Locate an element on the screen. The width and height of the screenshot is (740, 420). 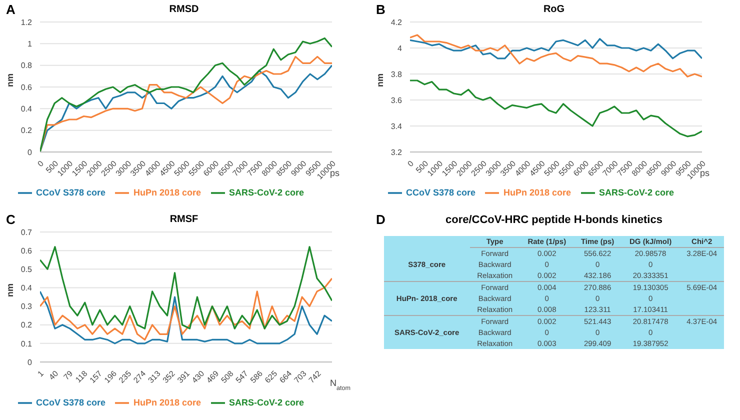
x-tick-label: 157 is located at coordinates (96, 376).